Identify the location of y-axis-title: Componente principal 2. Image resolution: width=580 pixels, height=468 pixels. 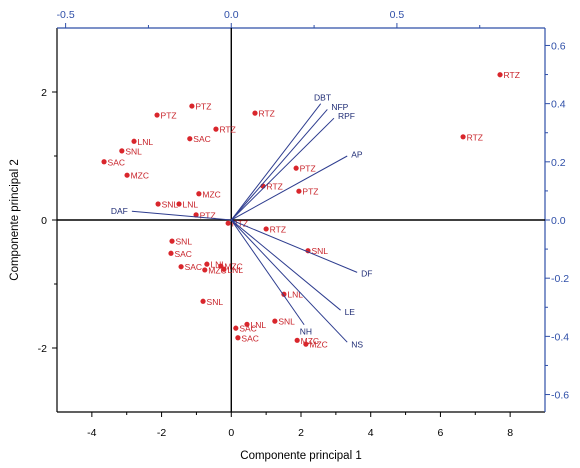
(15, 219).